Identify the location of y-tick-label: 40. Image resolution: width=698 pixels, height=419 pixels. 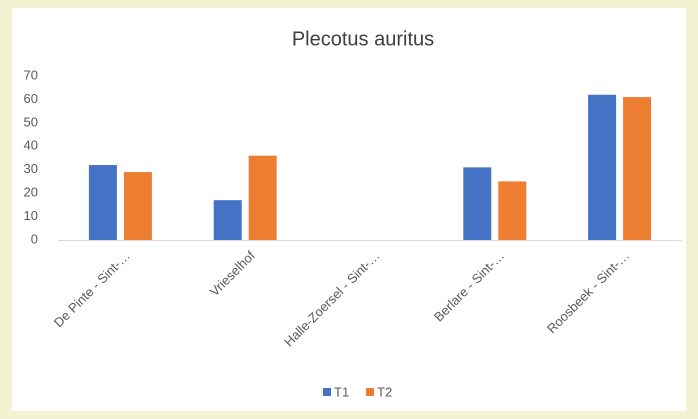
(31, 145).